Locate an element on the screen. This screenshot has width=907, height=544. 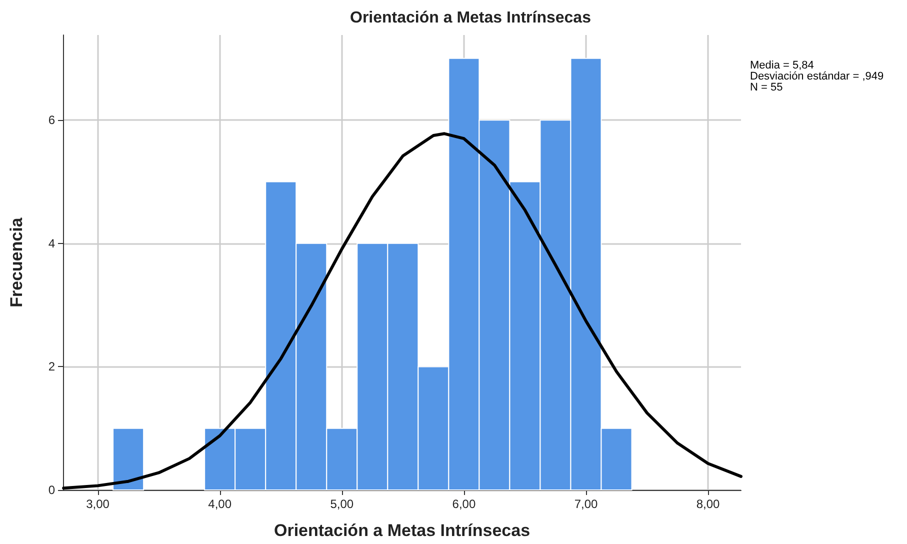
y-tick-label: 4 is located at coordinates (52, 243).